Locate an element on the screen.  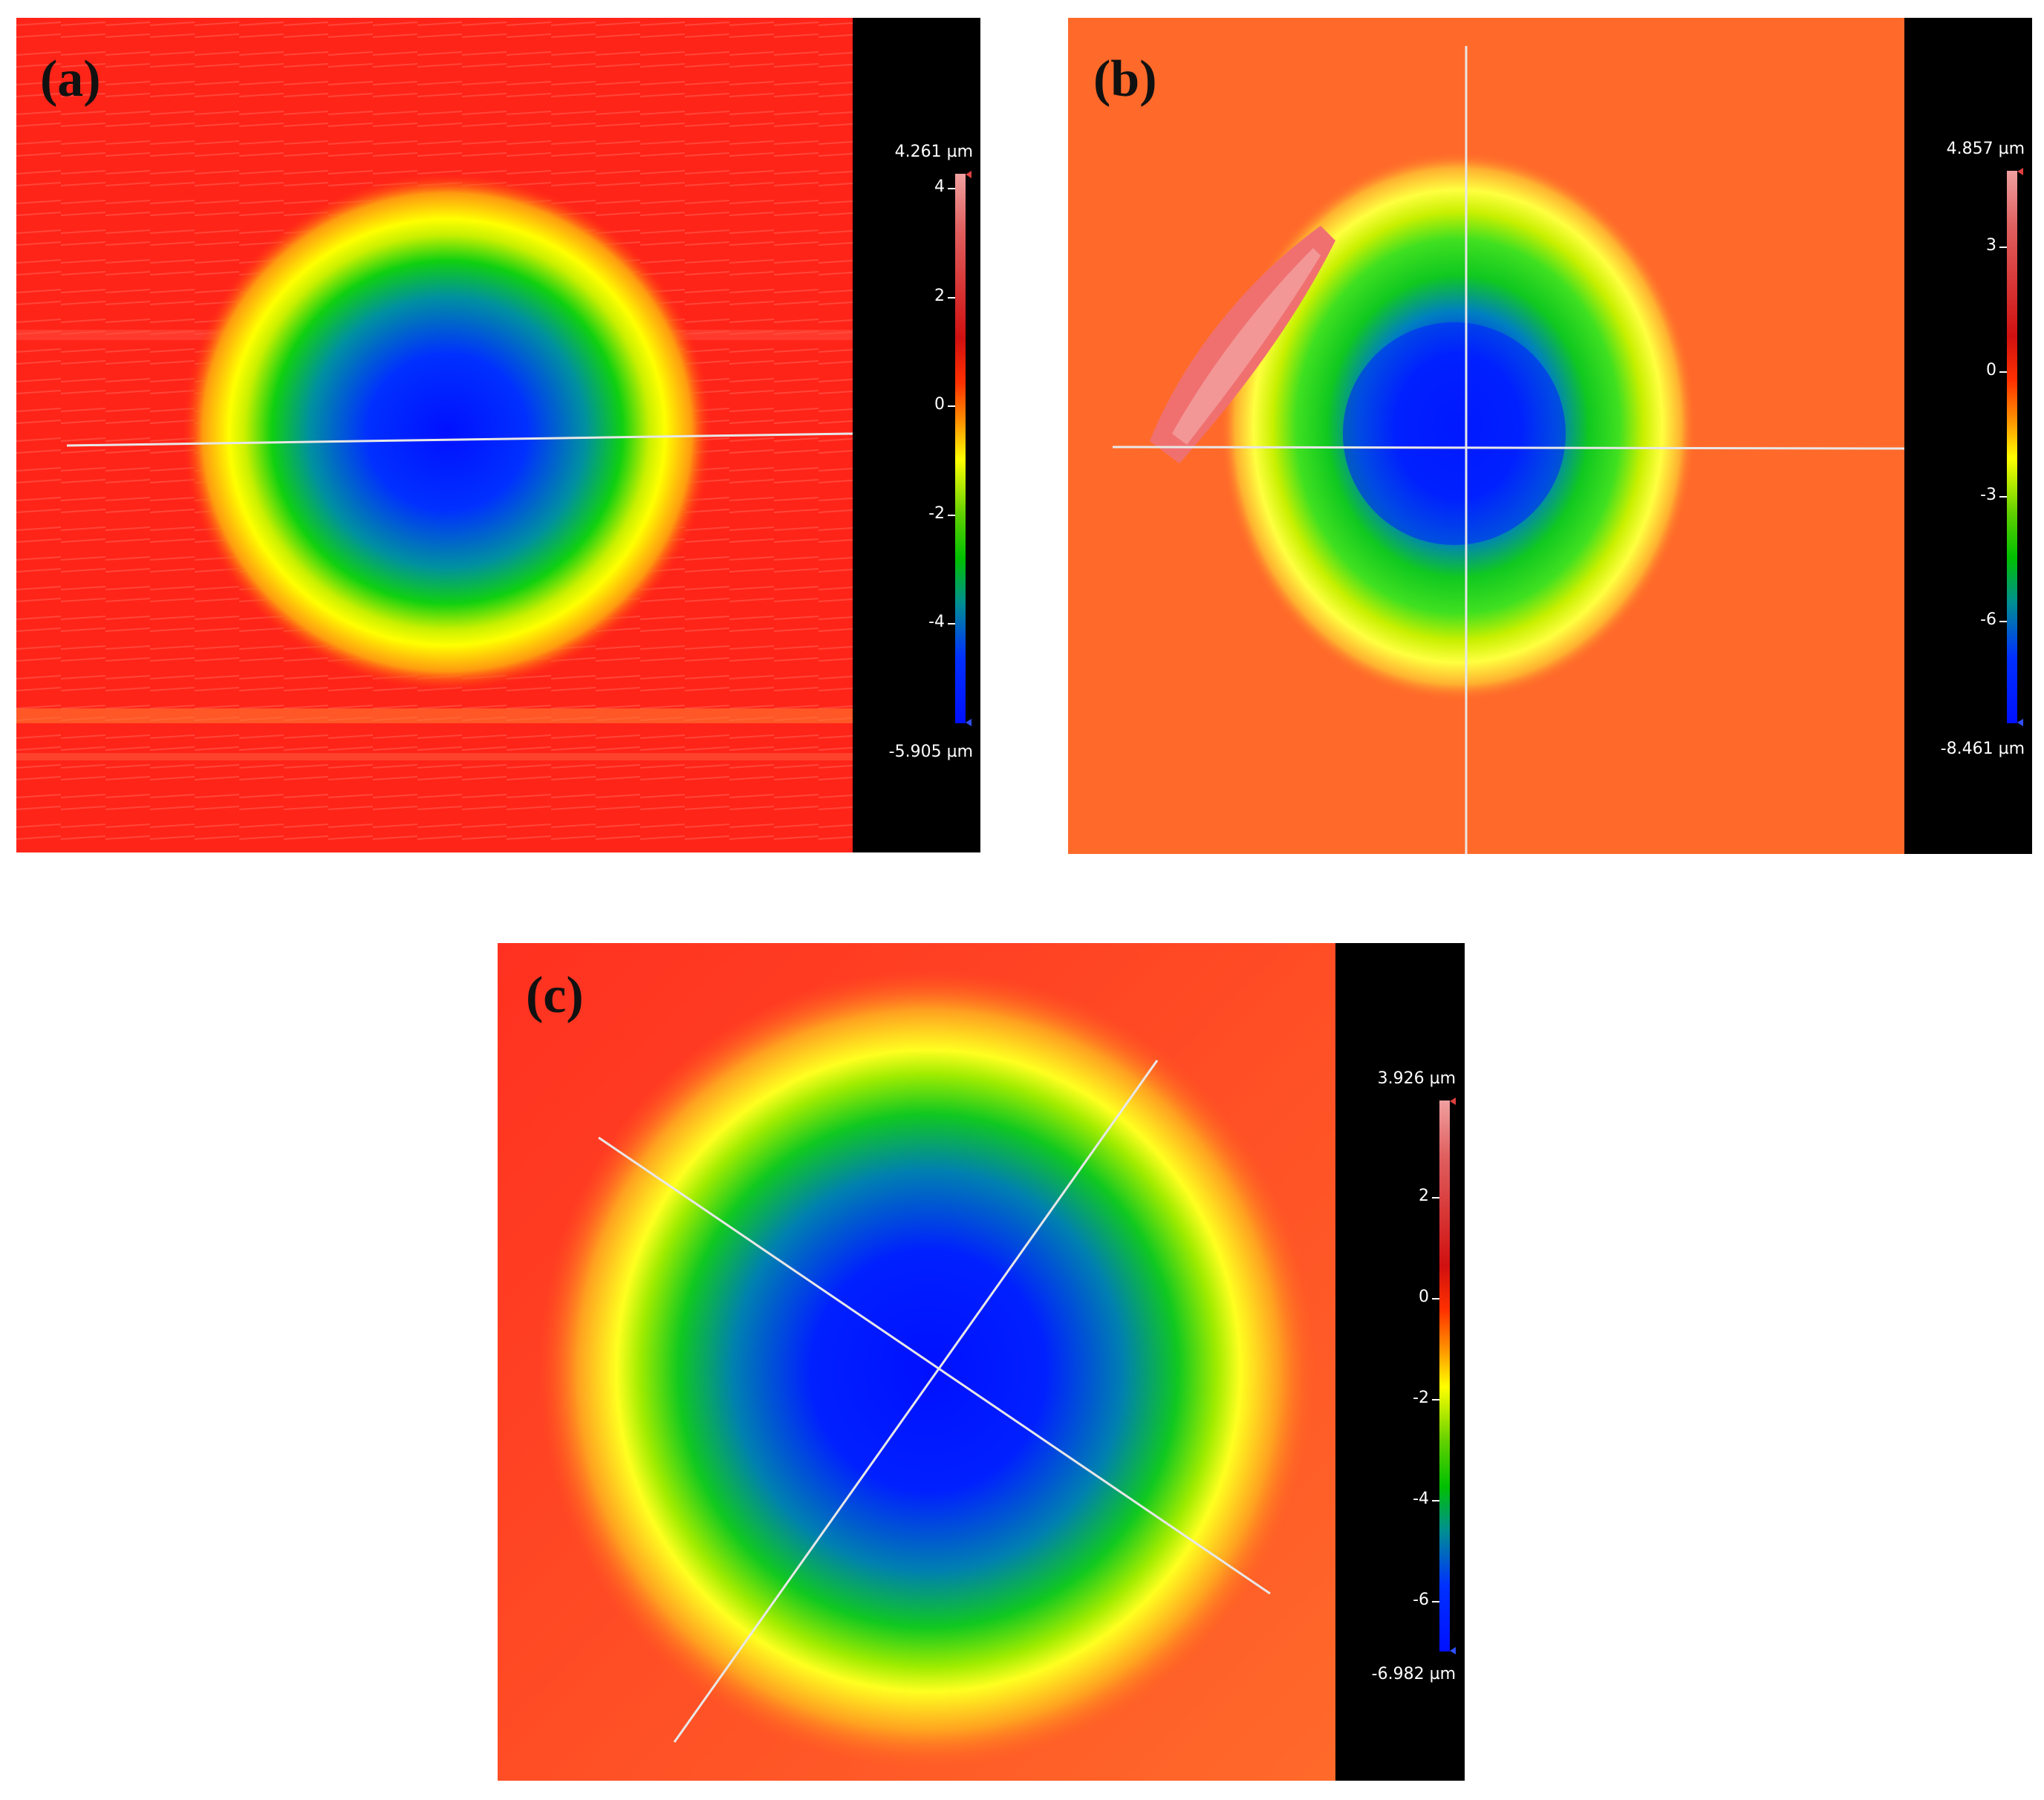
panel-label-c: (c) is located at coordinates (555, 995).